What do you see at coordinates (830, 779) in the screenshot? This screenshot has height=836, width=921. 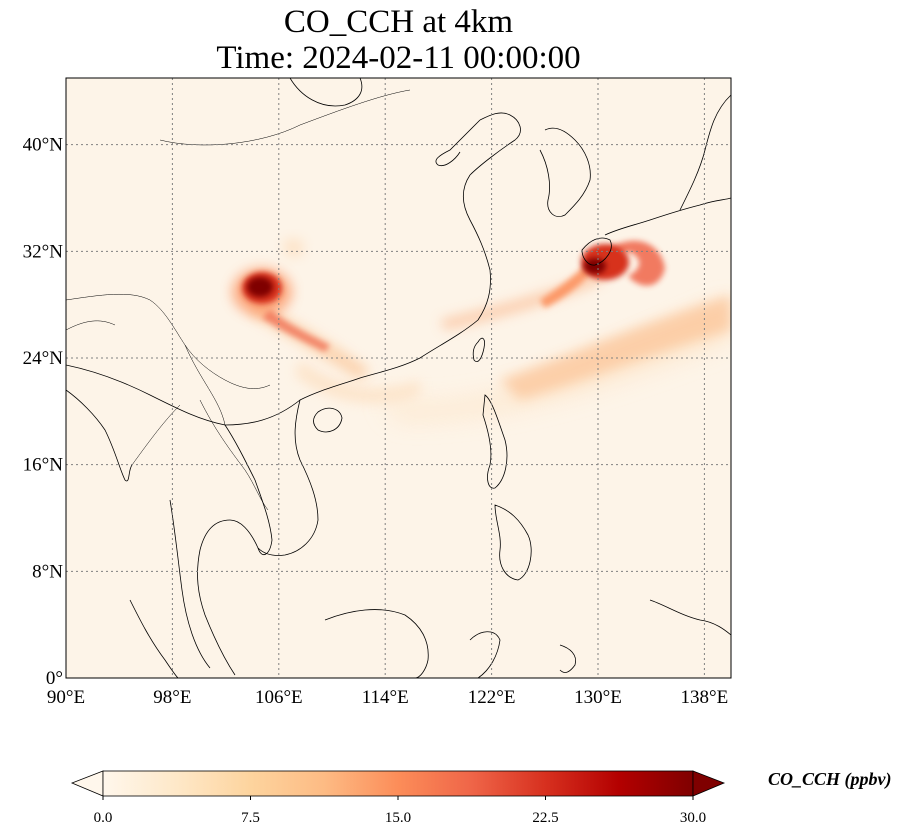 I see `colorbar-label: CO_CCH (ppbv)` at bounding box center [830, 779].